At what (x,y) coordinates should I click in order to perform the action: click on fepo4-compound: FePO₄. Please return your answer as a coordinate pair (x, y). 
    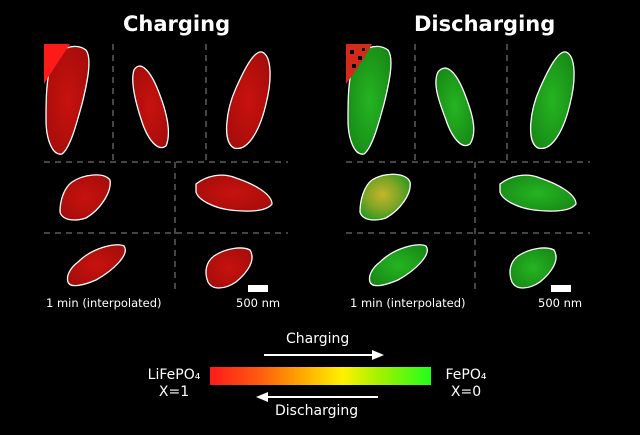
    Looking at the image, I should click on (466, 375).